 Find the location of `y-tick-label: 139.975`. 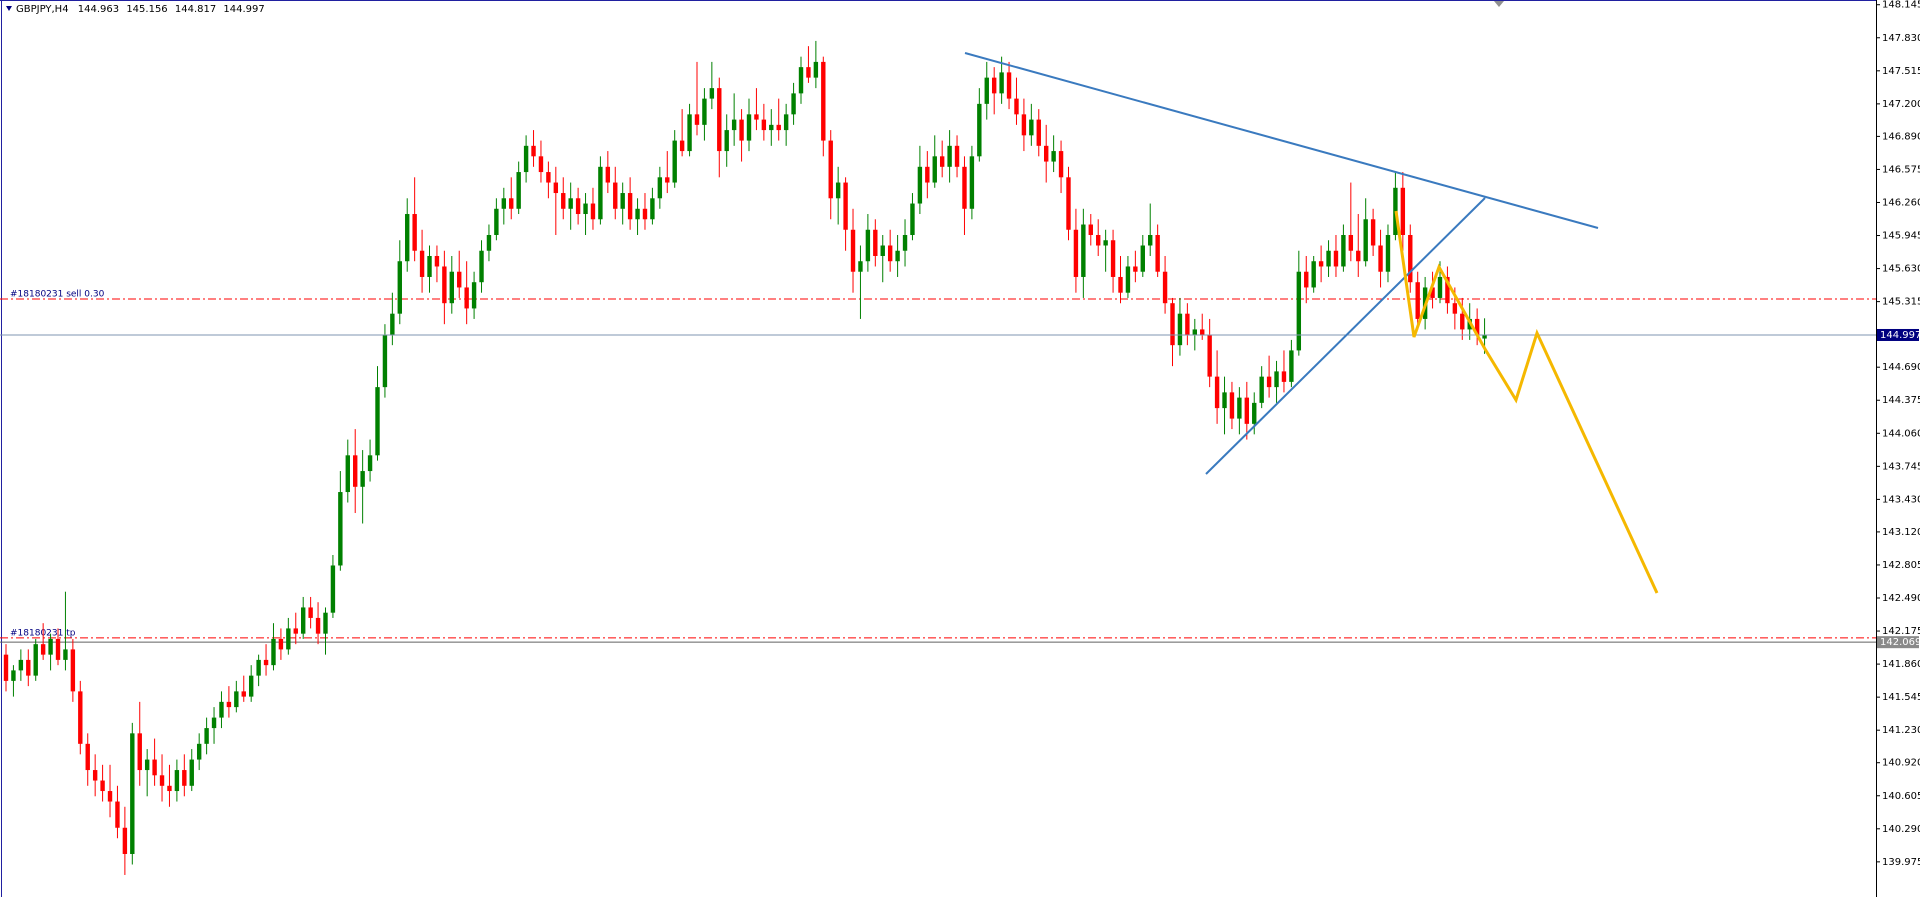

y-tick-label: 139.975 is located at coordinates (1901, 862).